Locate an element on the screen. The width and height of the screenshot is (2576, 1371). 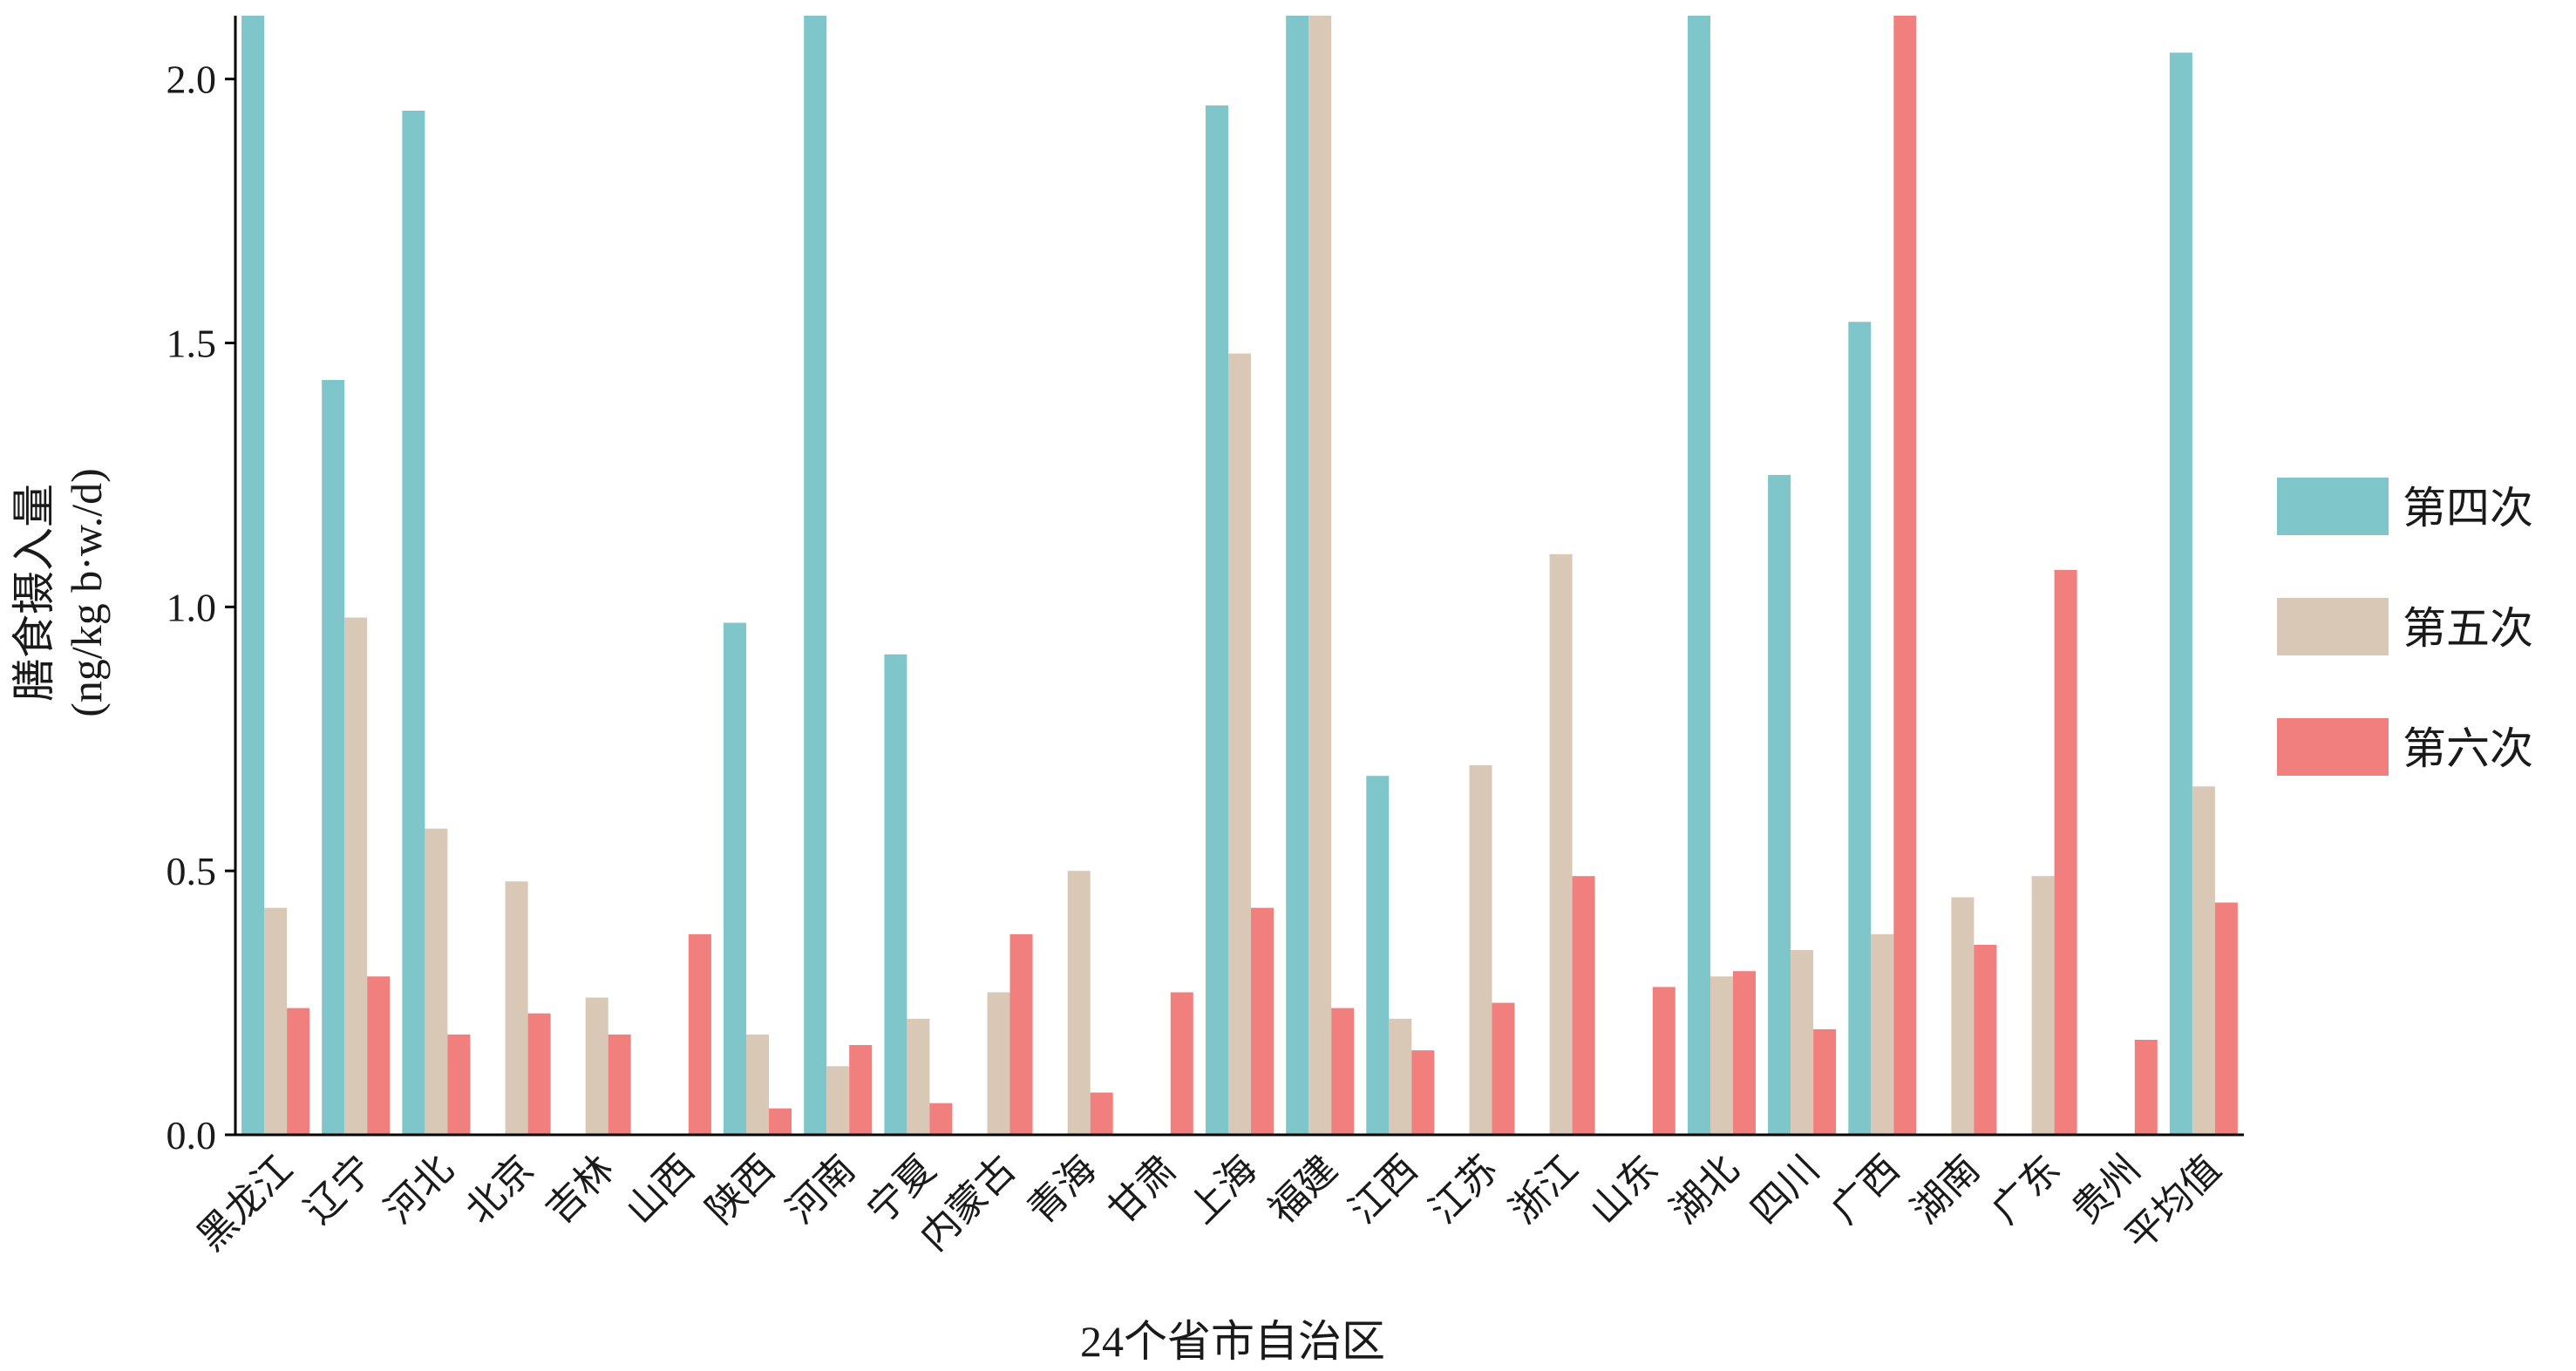
bar-北京-第六次 is located at coordinates (539, 1074).